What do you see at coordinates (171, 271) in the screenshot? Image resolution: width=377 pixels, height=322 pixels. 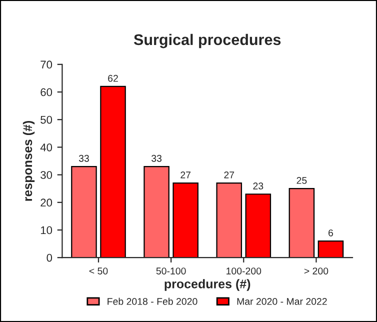 I see `x-tick-label: 50-100` at bounding box center [171, 271].